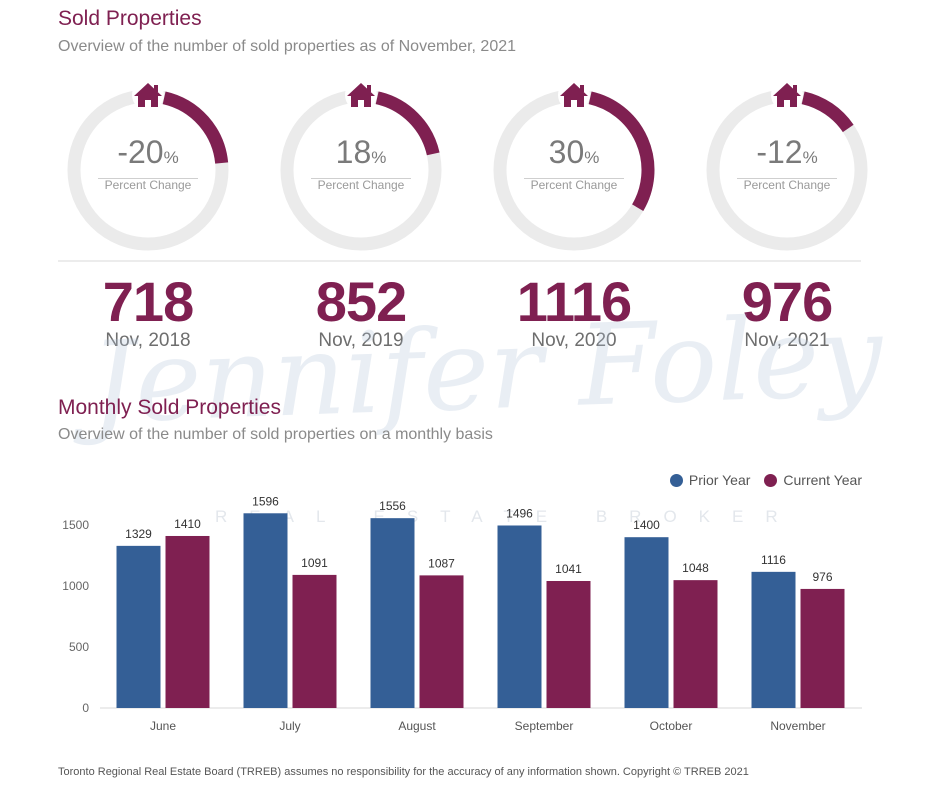 Image resolution: width=940 pixels, height=788 pixels. I want to click on x-tick-label: October, so click(671, 726).